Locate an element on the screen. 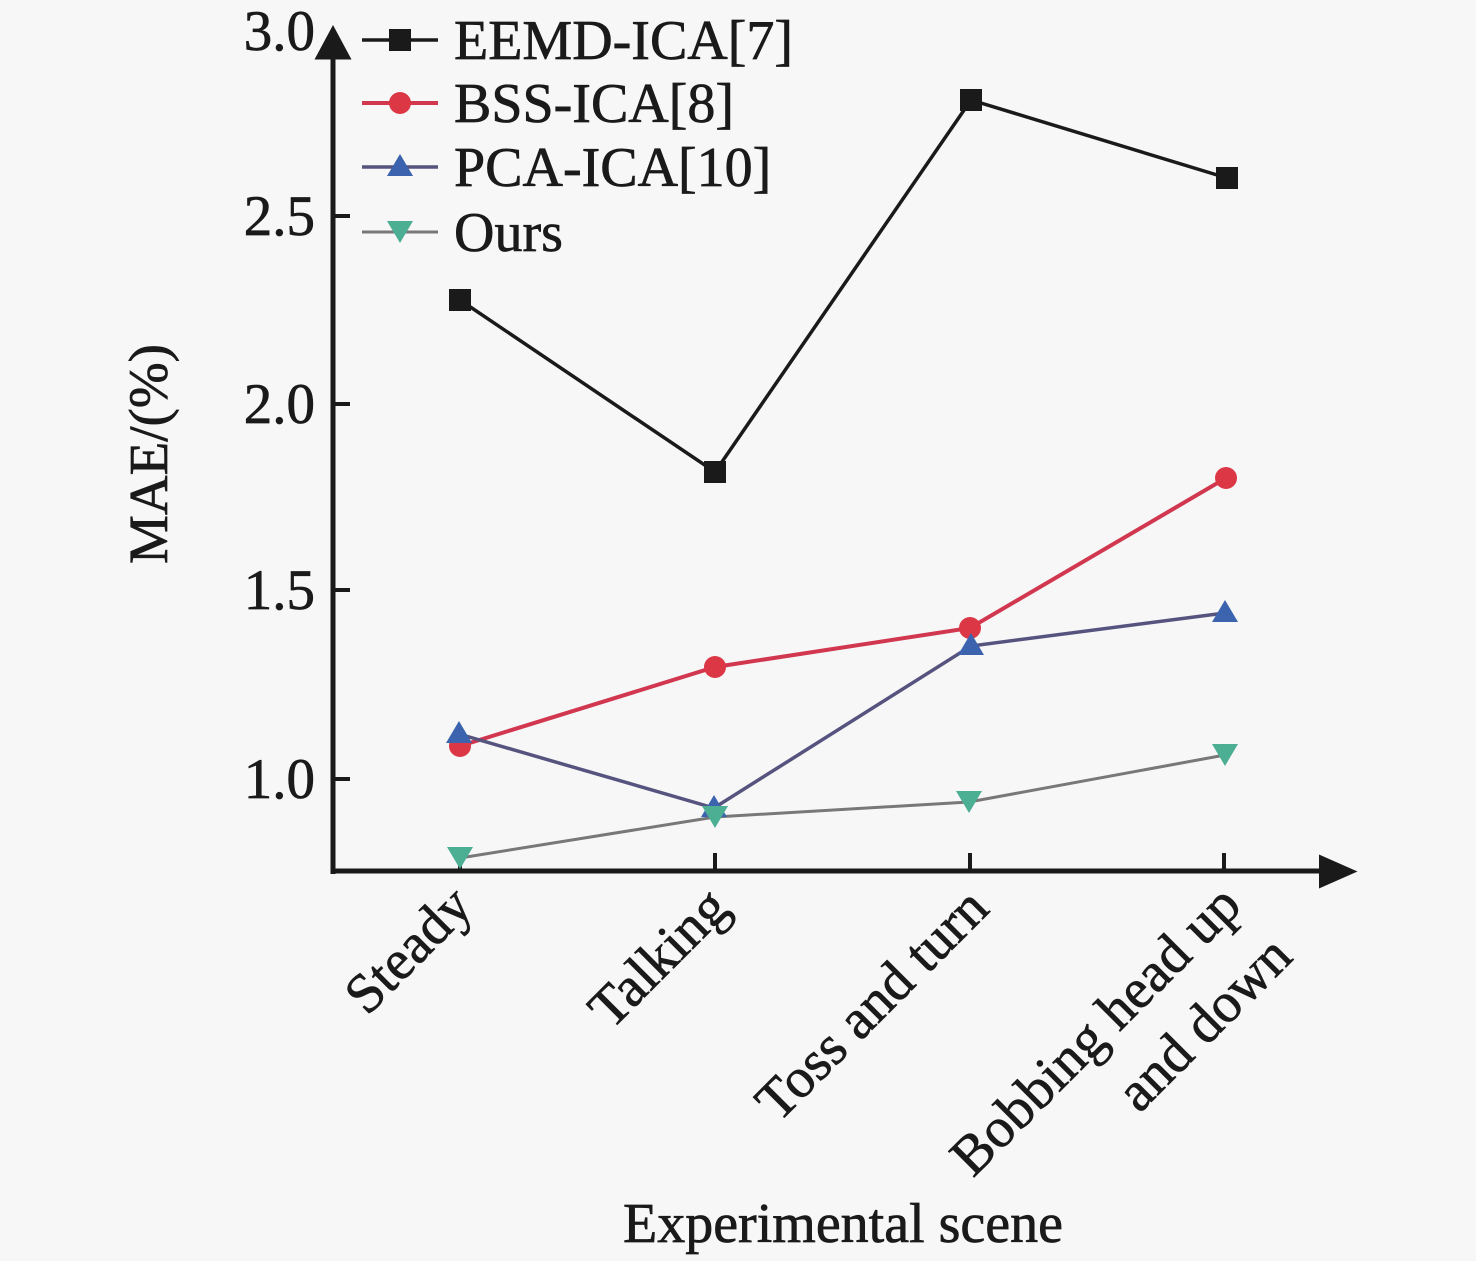 This screenshot has height=1261, width=1476. svg-text: Experimental scene is located at coordinates (843, 1224).